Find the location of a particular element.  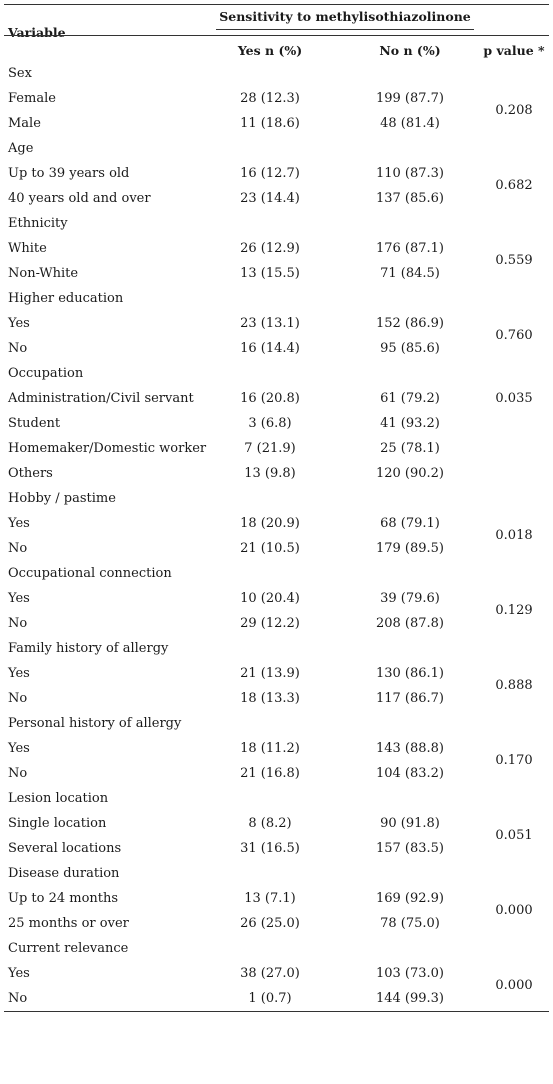

yes-cell: 18 (13.3) is located at coordinates (270, 698).